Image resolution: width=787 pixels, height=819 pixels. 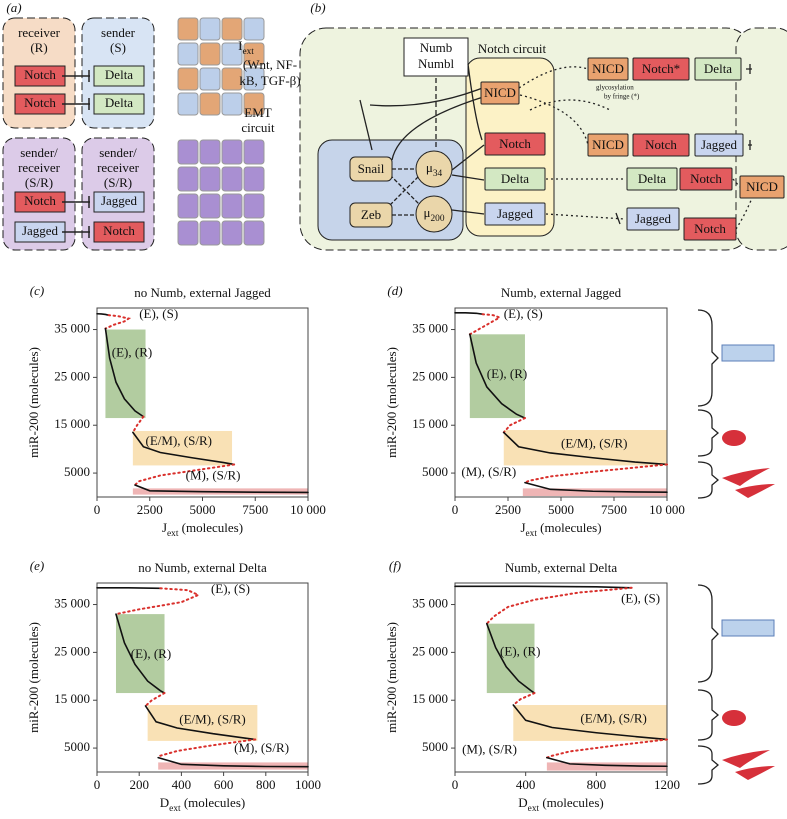 What do you see at coordinates (430, 650) in the screenshot?
I see `y-tick-label: 25 000` at bounding box center [430, 650].